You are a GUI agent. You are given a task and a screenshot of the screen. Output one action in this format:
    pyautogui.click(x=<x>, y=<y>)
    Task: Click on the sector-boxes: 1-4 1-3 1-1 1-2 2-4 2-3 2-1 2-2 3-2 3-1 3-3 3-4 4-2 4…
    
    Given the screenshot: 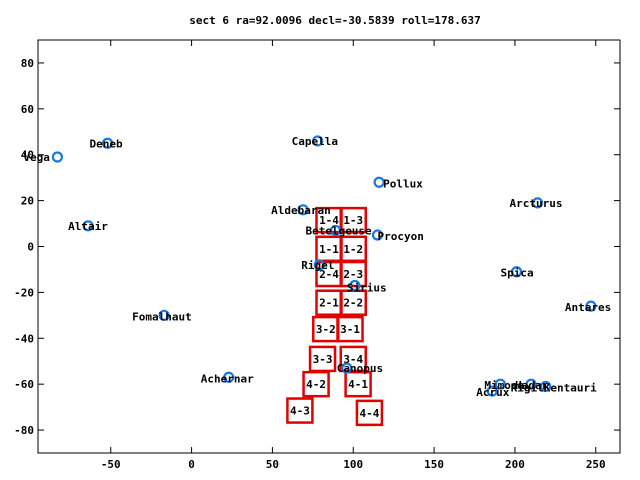 What is the action you would take?
    pyautogui.click(x=335, y=316)
    